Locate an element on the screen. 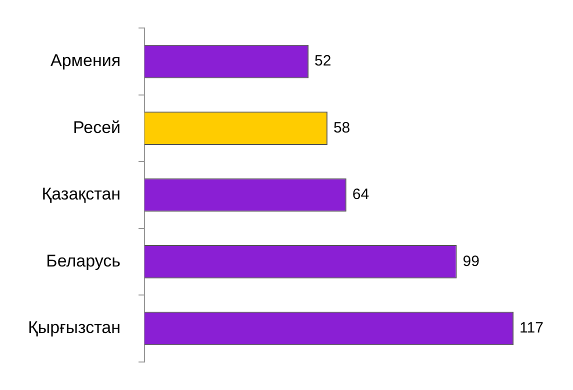  y-tick-label: Ресей is located at coordinates (97, 127).